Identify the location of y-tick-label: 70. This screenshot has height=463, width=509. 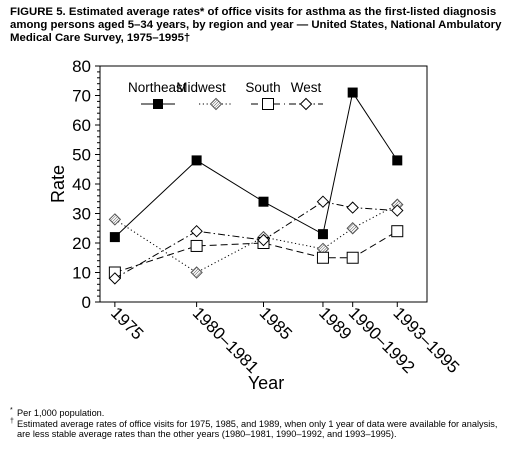
(81, 96).